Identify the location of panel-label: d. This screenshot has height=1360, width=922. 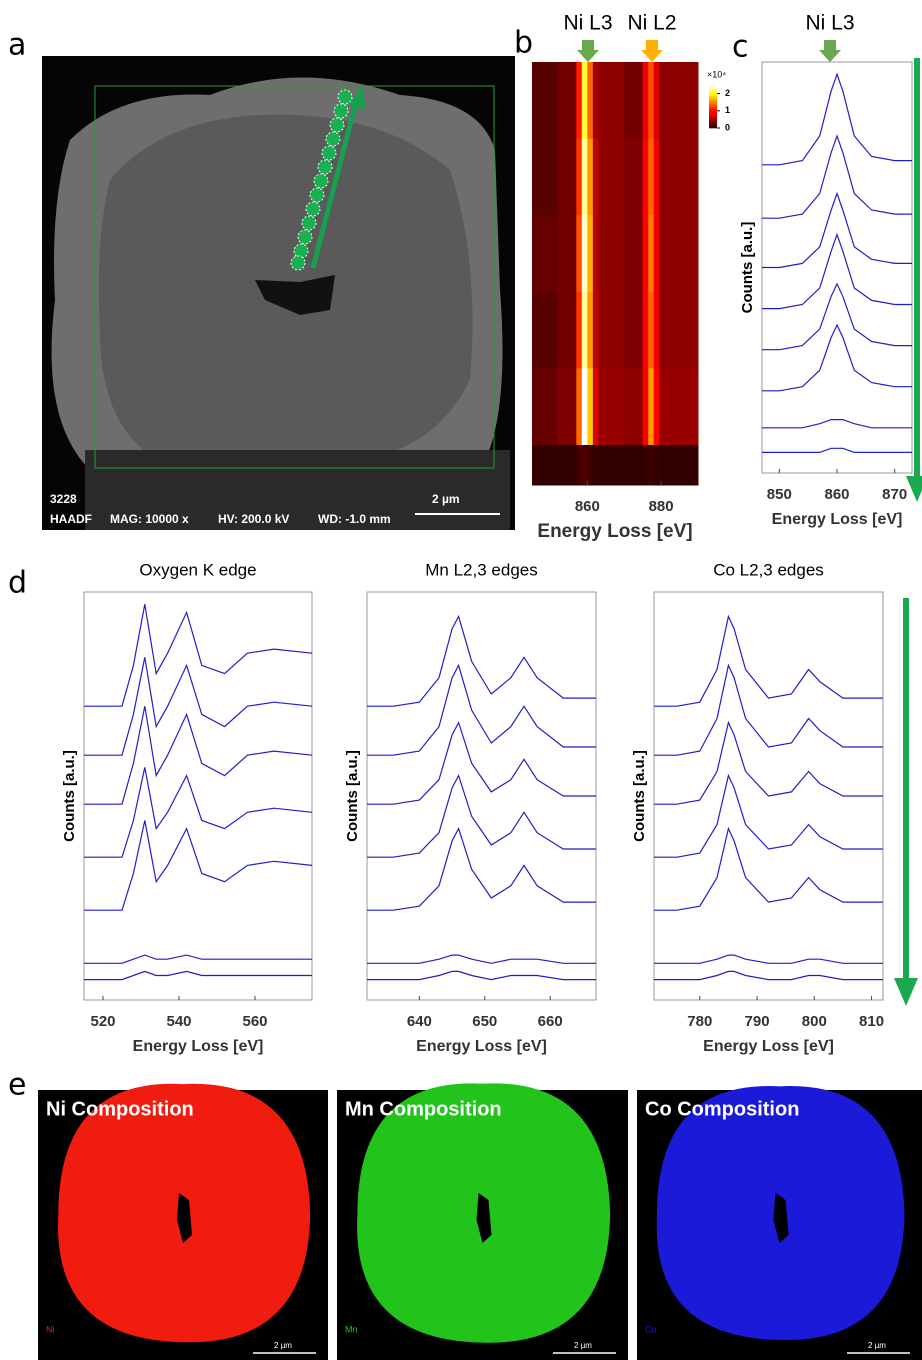
(17, 583).